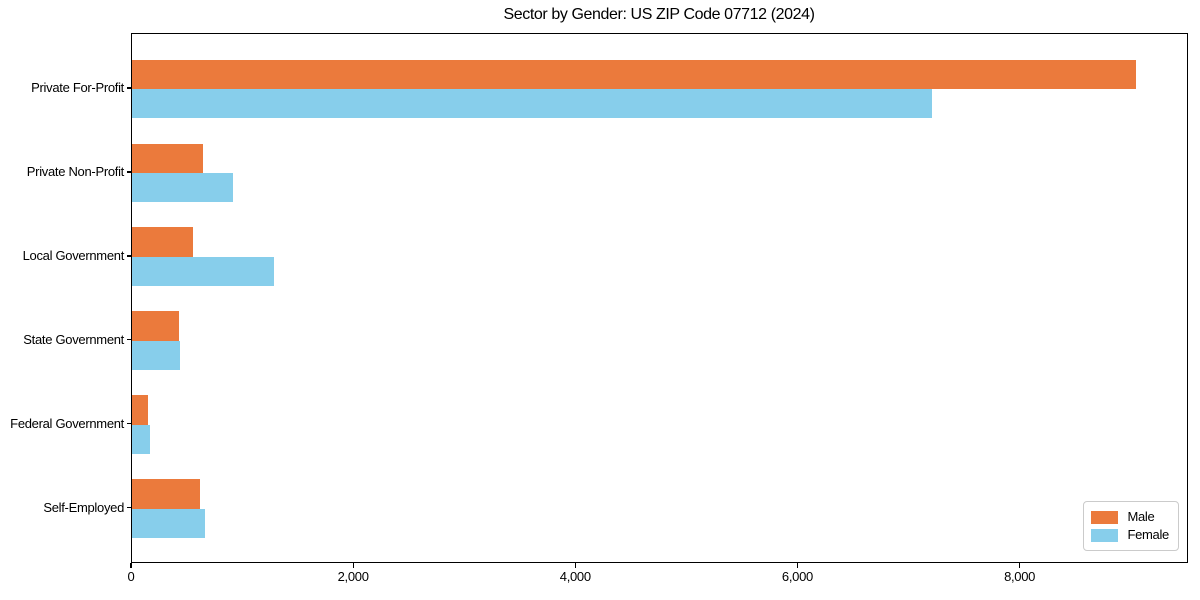  I want to click on x-tick-label-8-000: 8,000, so click(1020, 576).